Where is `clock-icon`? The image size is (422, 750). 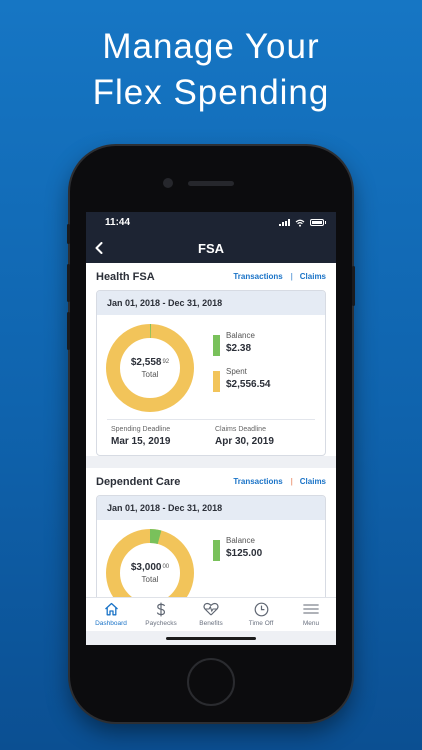 clock-icon is located at coordinates (261, 609).